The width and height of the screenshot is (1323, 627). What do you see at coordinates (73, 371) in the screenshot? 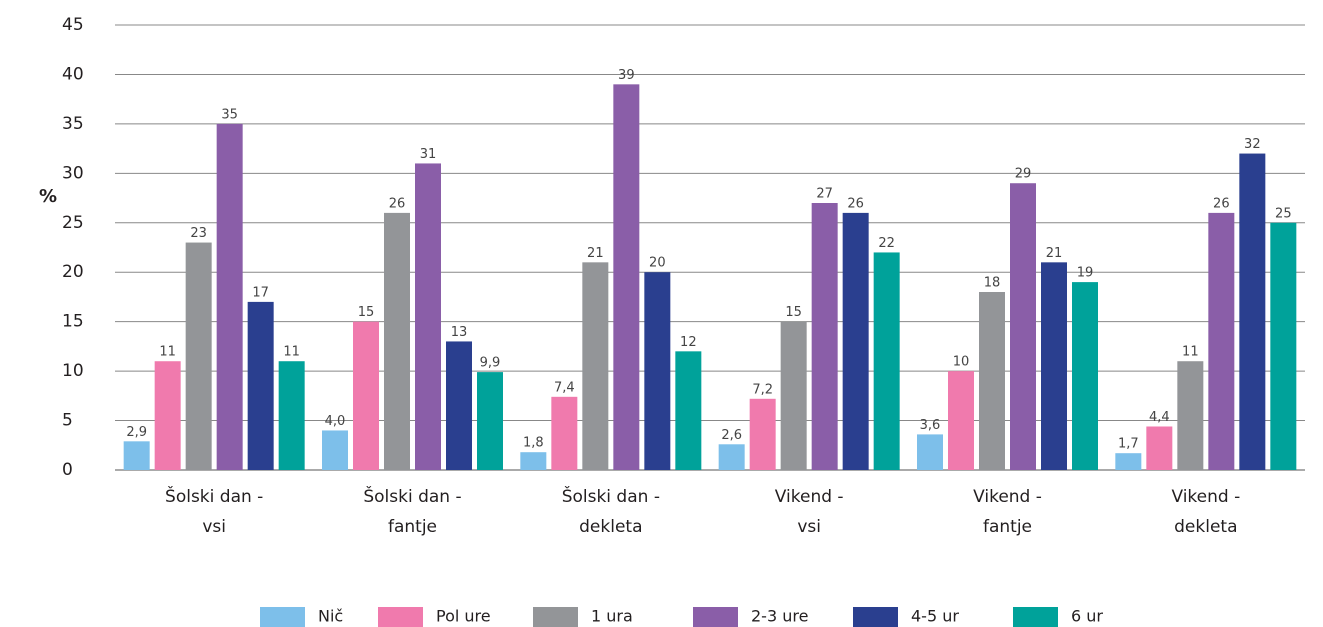
I see `y-tick-label: 10` at bounding box center [73, 371].